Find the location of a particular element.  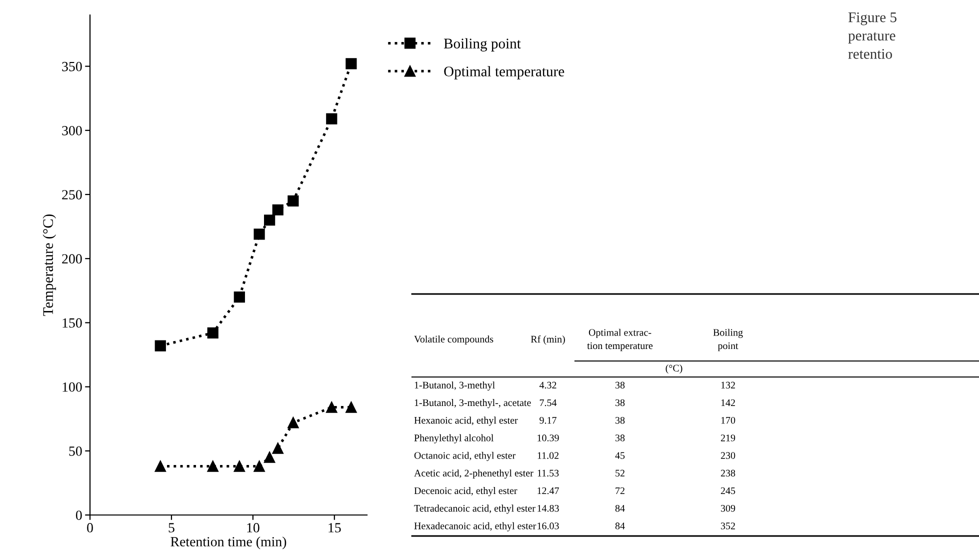

y-tick-label: 100 is located at coordinates (72, 387).